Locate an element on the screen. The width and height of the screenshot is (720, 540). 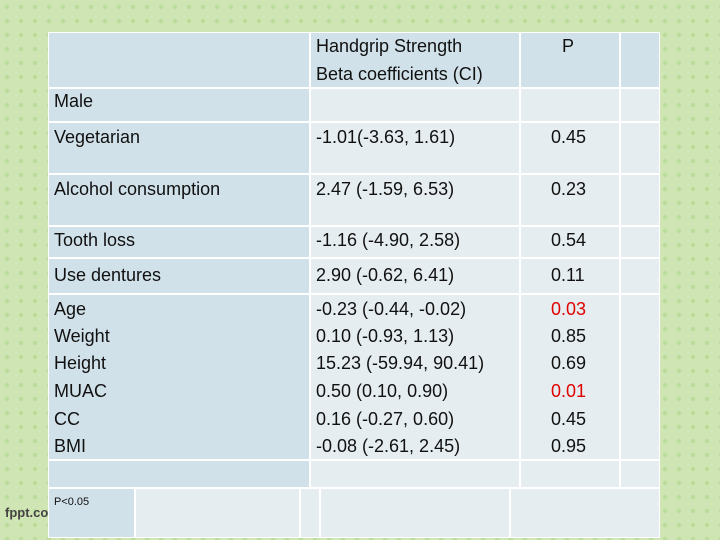
beta-value: 2.47 (-1.59, 6.53) is located at coordinates (385, 189).